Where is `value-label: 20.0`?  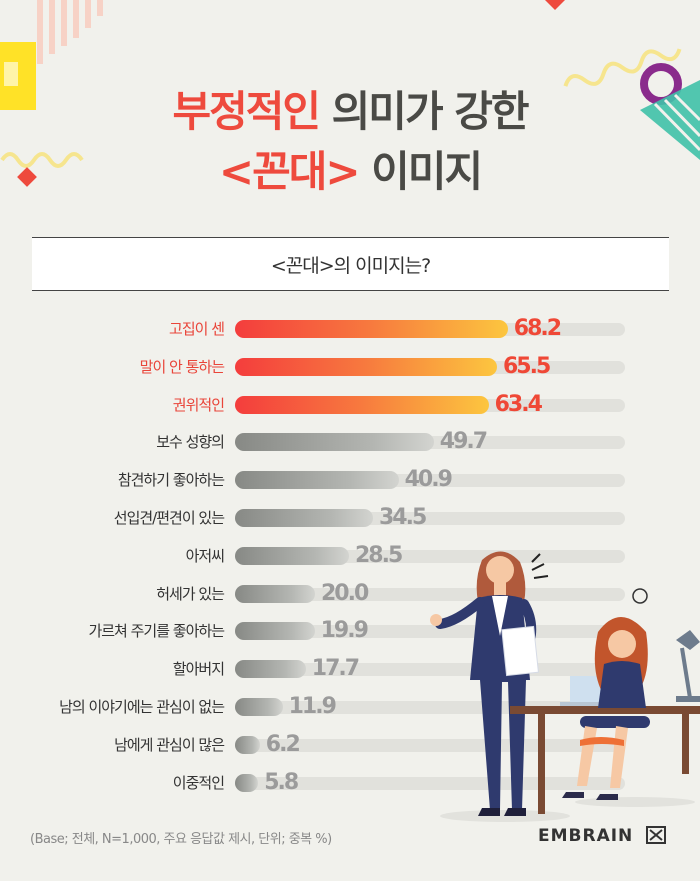 value-label: 20.0 is located at coordinates (345, 593).